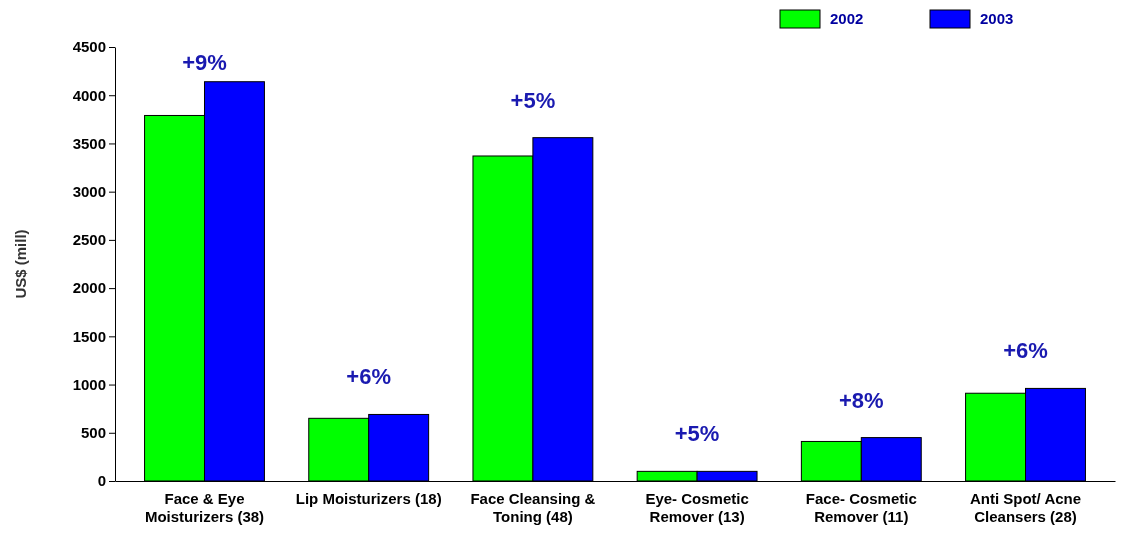 The width and height of the screenshot is (1125, 546). I want to click on y-tick-label: 1000, so click(89, 384).